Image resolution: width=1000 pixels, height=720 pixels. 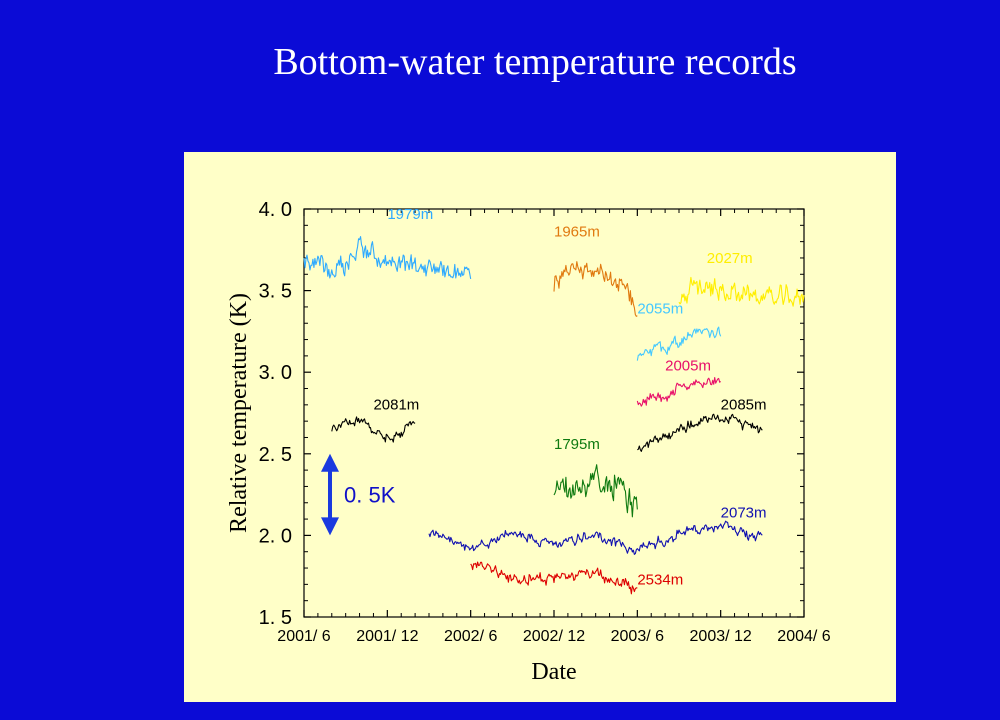 What do you see at coordinates (679, 392) in the screenshot?
I see `series-line-2005m` at bounding box center [679, 392].